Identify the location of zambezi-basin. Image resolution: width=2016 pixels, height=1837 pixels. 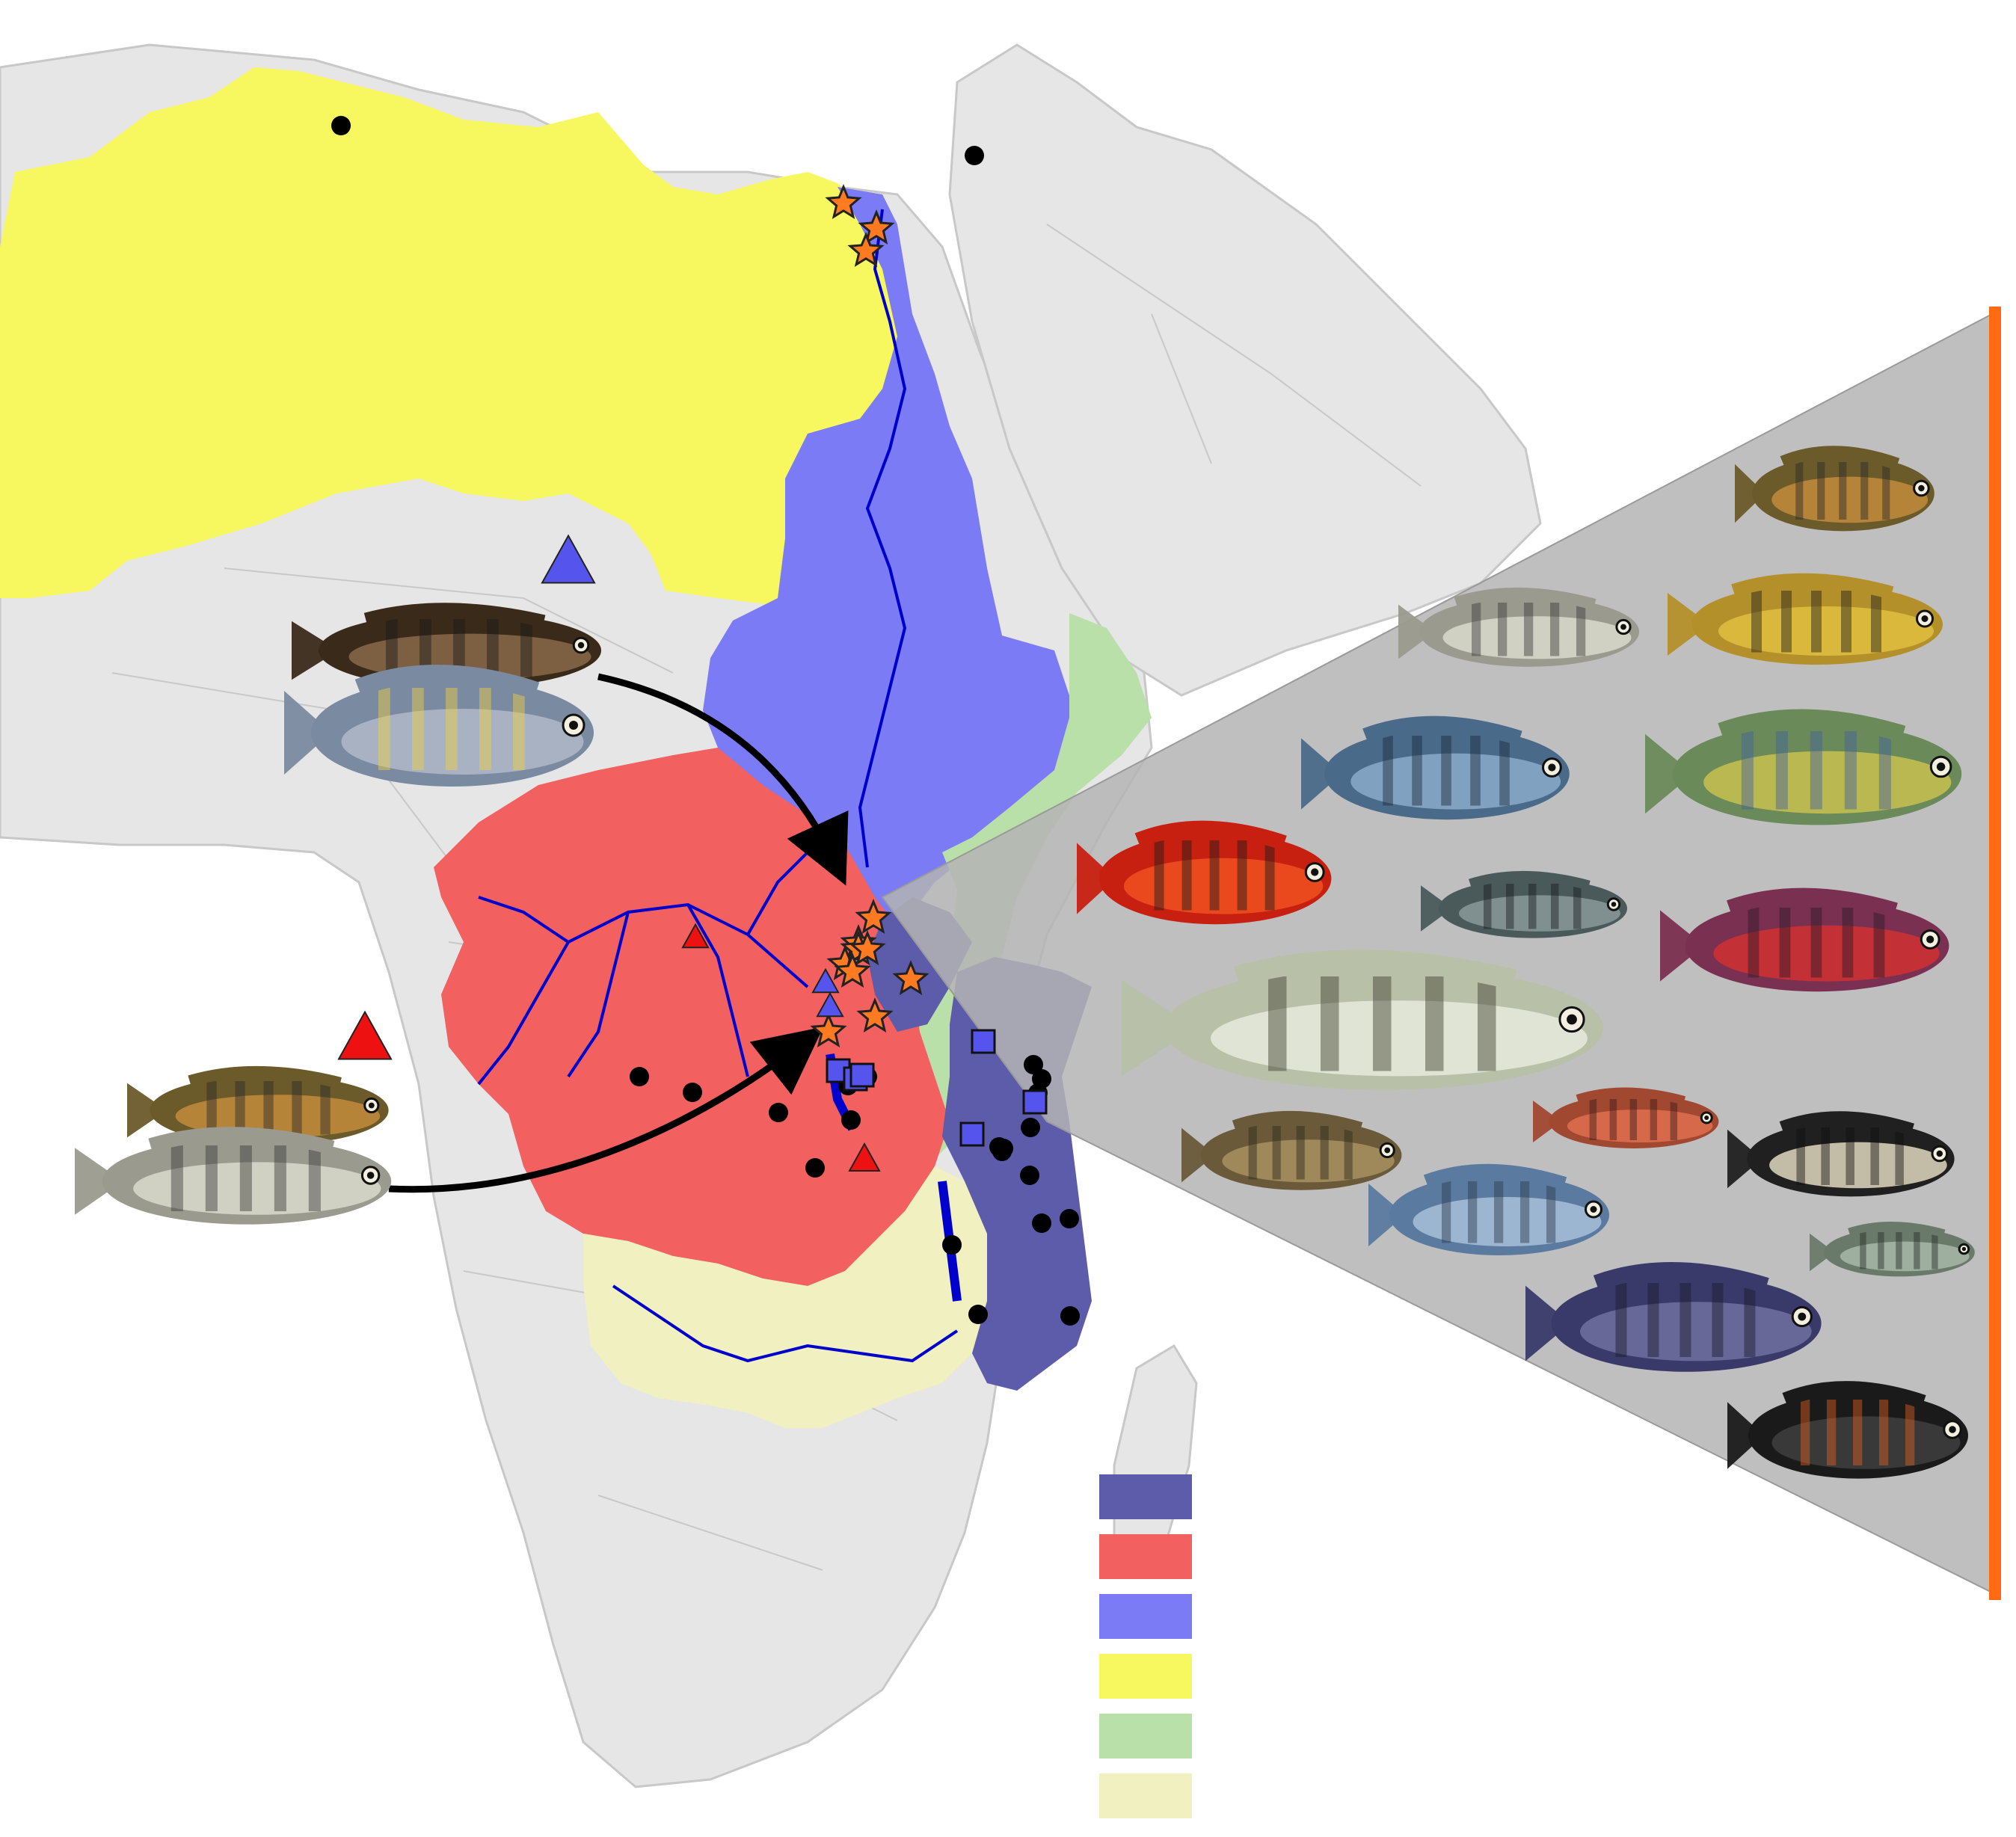
(785, 1297).